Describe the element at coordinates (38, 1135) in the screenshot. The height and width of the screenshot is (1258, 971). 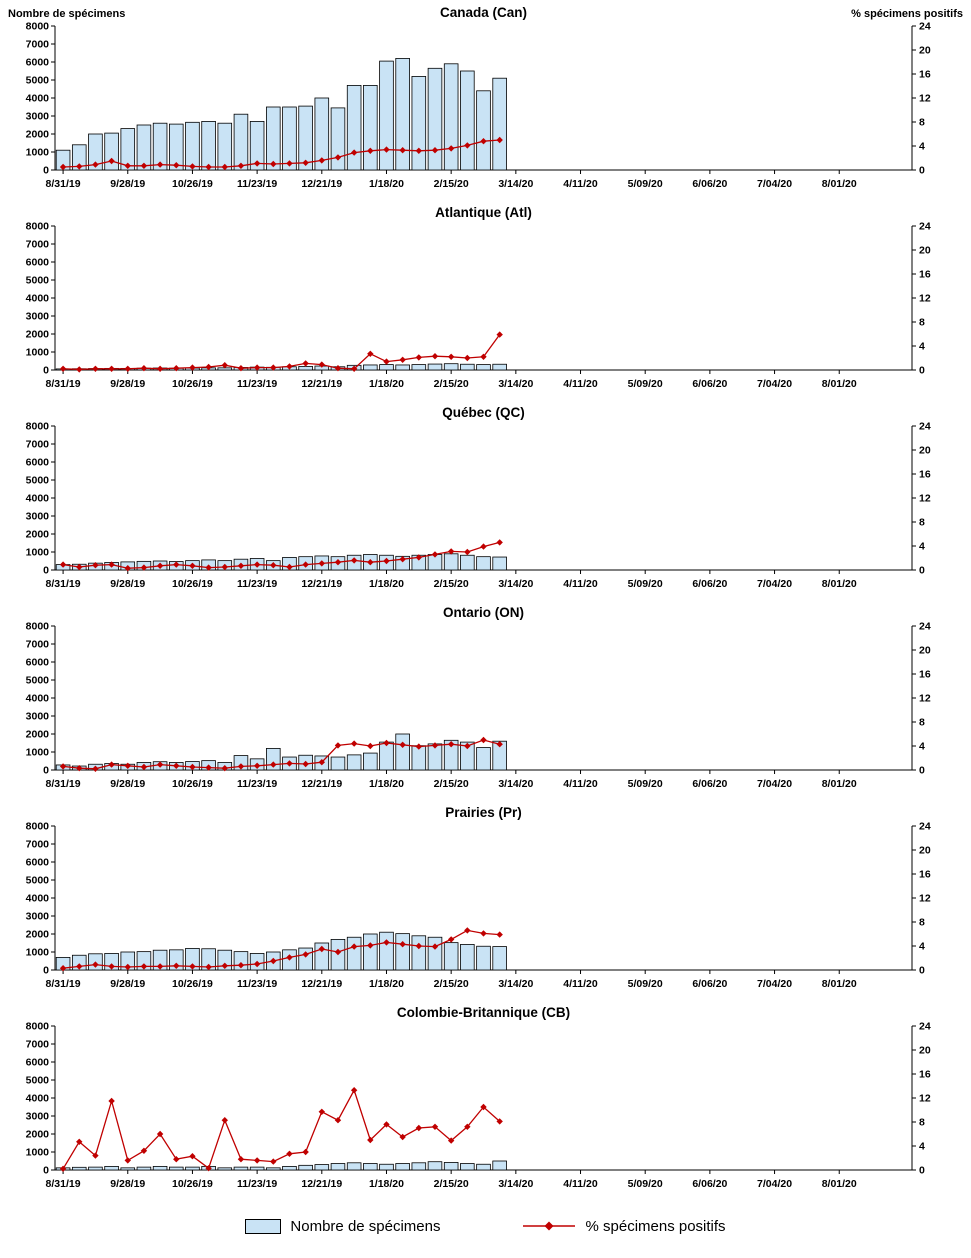
I see `svg-text: 2000` at that location.